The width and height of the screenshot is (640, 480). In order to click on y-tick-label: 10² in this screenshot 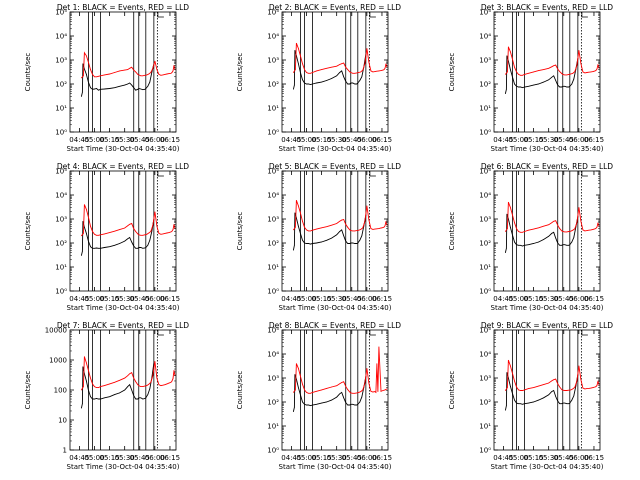, I will do `click(273, 403)`.